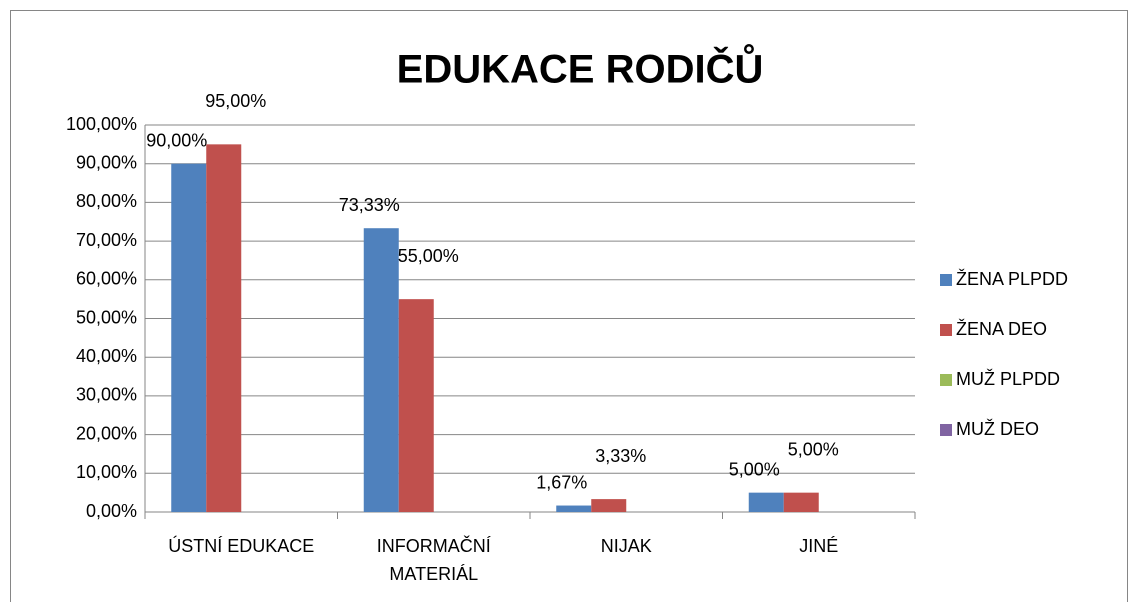  What do you see at coordinates (106, 356) in the screenshot?
I see `y-tick-label: 40,00%` at bounding box center [106, 356].